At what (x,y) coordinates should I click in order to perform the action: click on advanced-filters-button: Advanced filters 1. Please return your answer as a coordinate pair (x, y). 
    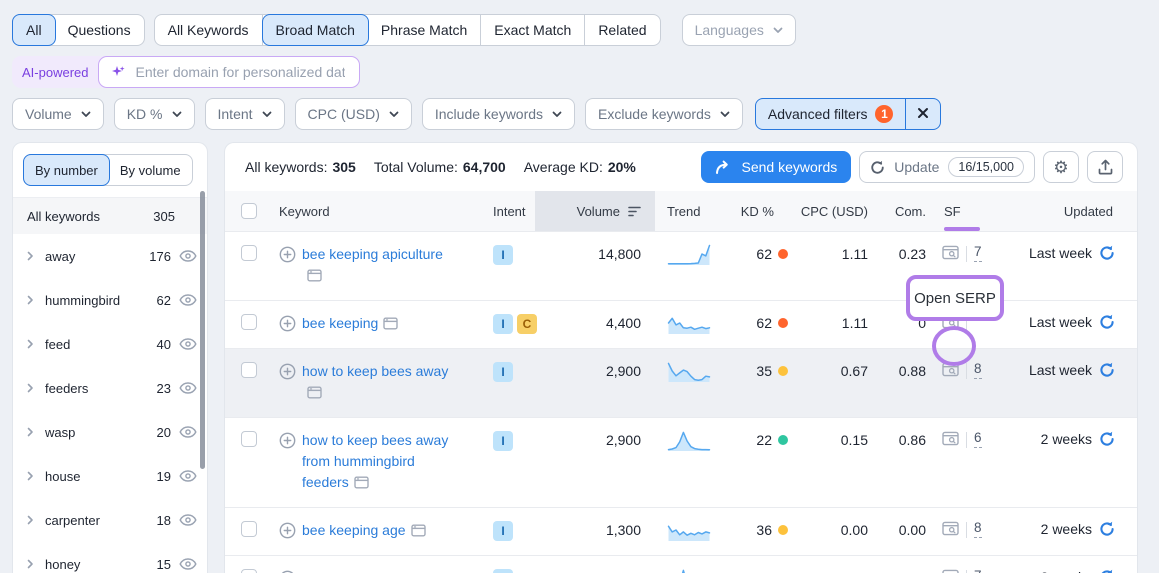
    Looking at the image, I should click on (831, 114).